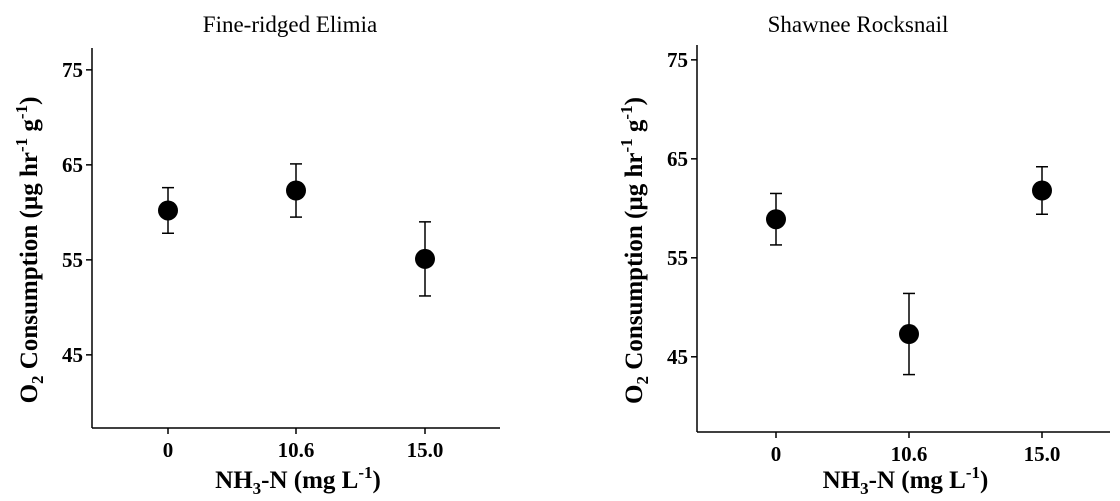 Image resolution: width=1120 pixels, height=501 pixels. What do you see at coordinates (858, 24) in the screenshot?
I see `chart-title: Shawnee Rocksnail` at bounding box center [858, 24].